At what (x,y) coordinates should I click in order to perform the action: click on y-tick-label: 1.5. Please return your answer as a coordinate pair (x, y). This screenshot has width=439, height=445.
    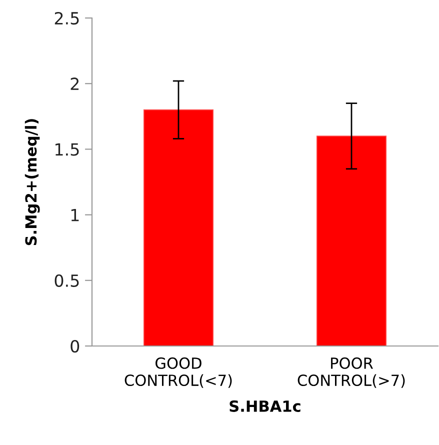
    Looking at the image, I should click on (67, 149).